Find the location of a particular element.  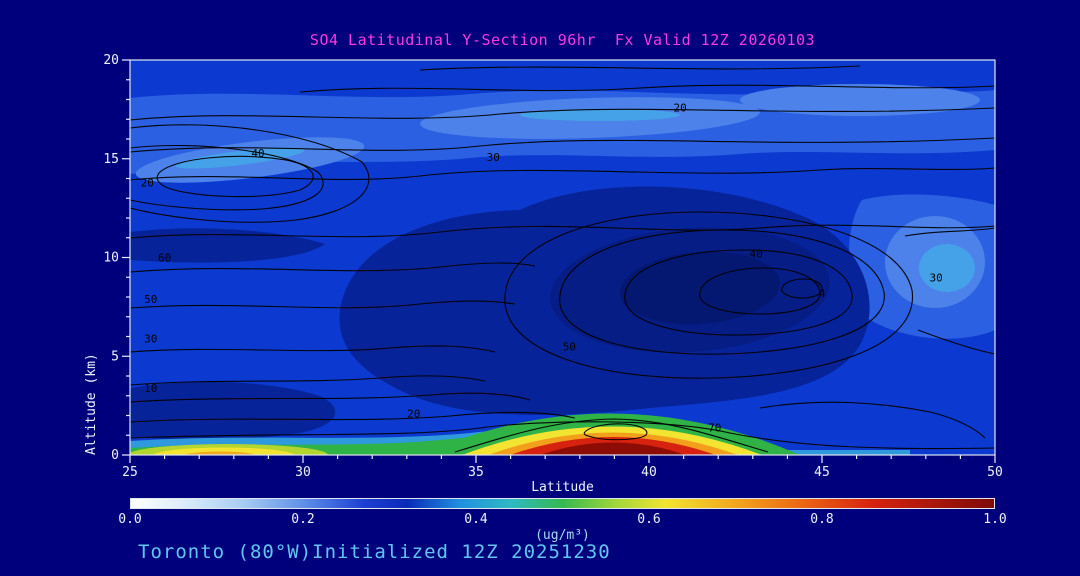

colorbar-tick-label: 0.8 is located at coordinates (822, 519).